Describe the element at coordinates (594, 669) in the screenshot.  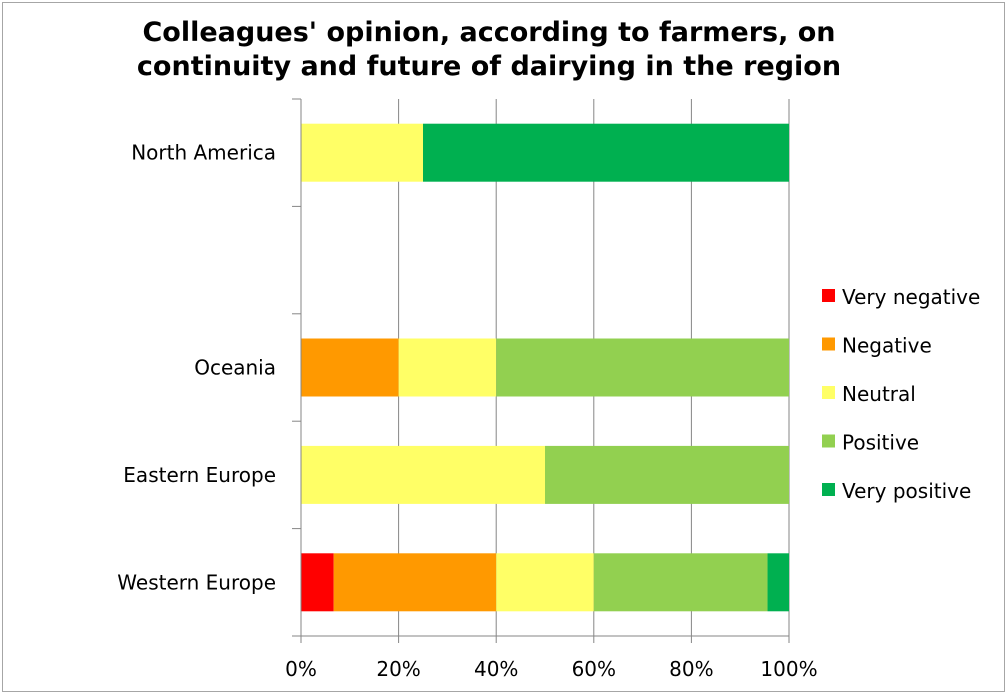
I see `x-tick-label: 60%` at that location.